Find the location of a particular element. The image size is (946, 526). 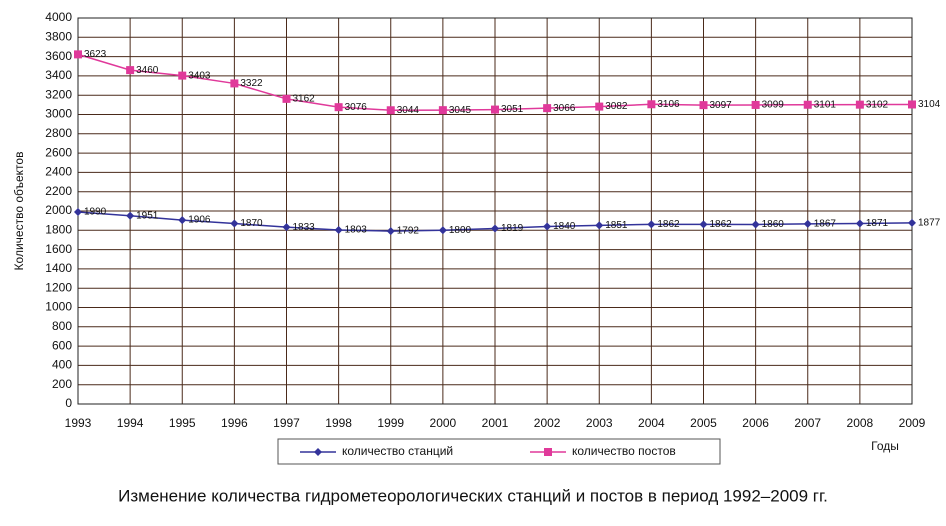

legend-label: количество постов is located at coordinates (624, 451).